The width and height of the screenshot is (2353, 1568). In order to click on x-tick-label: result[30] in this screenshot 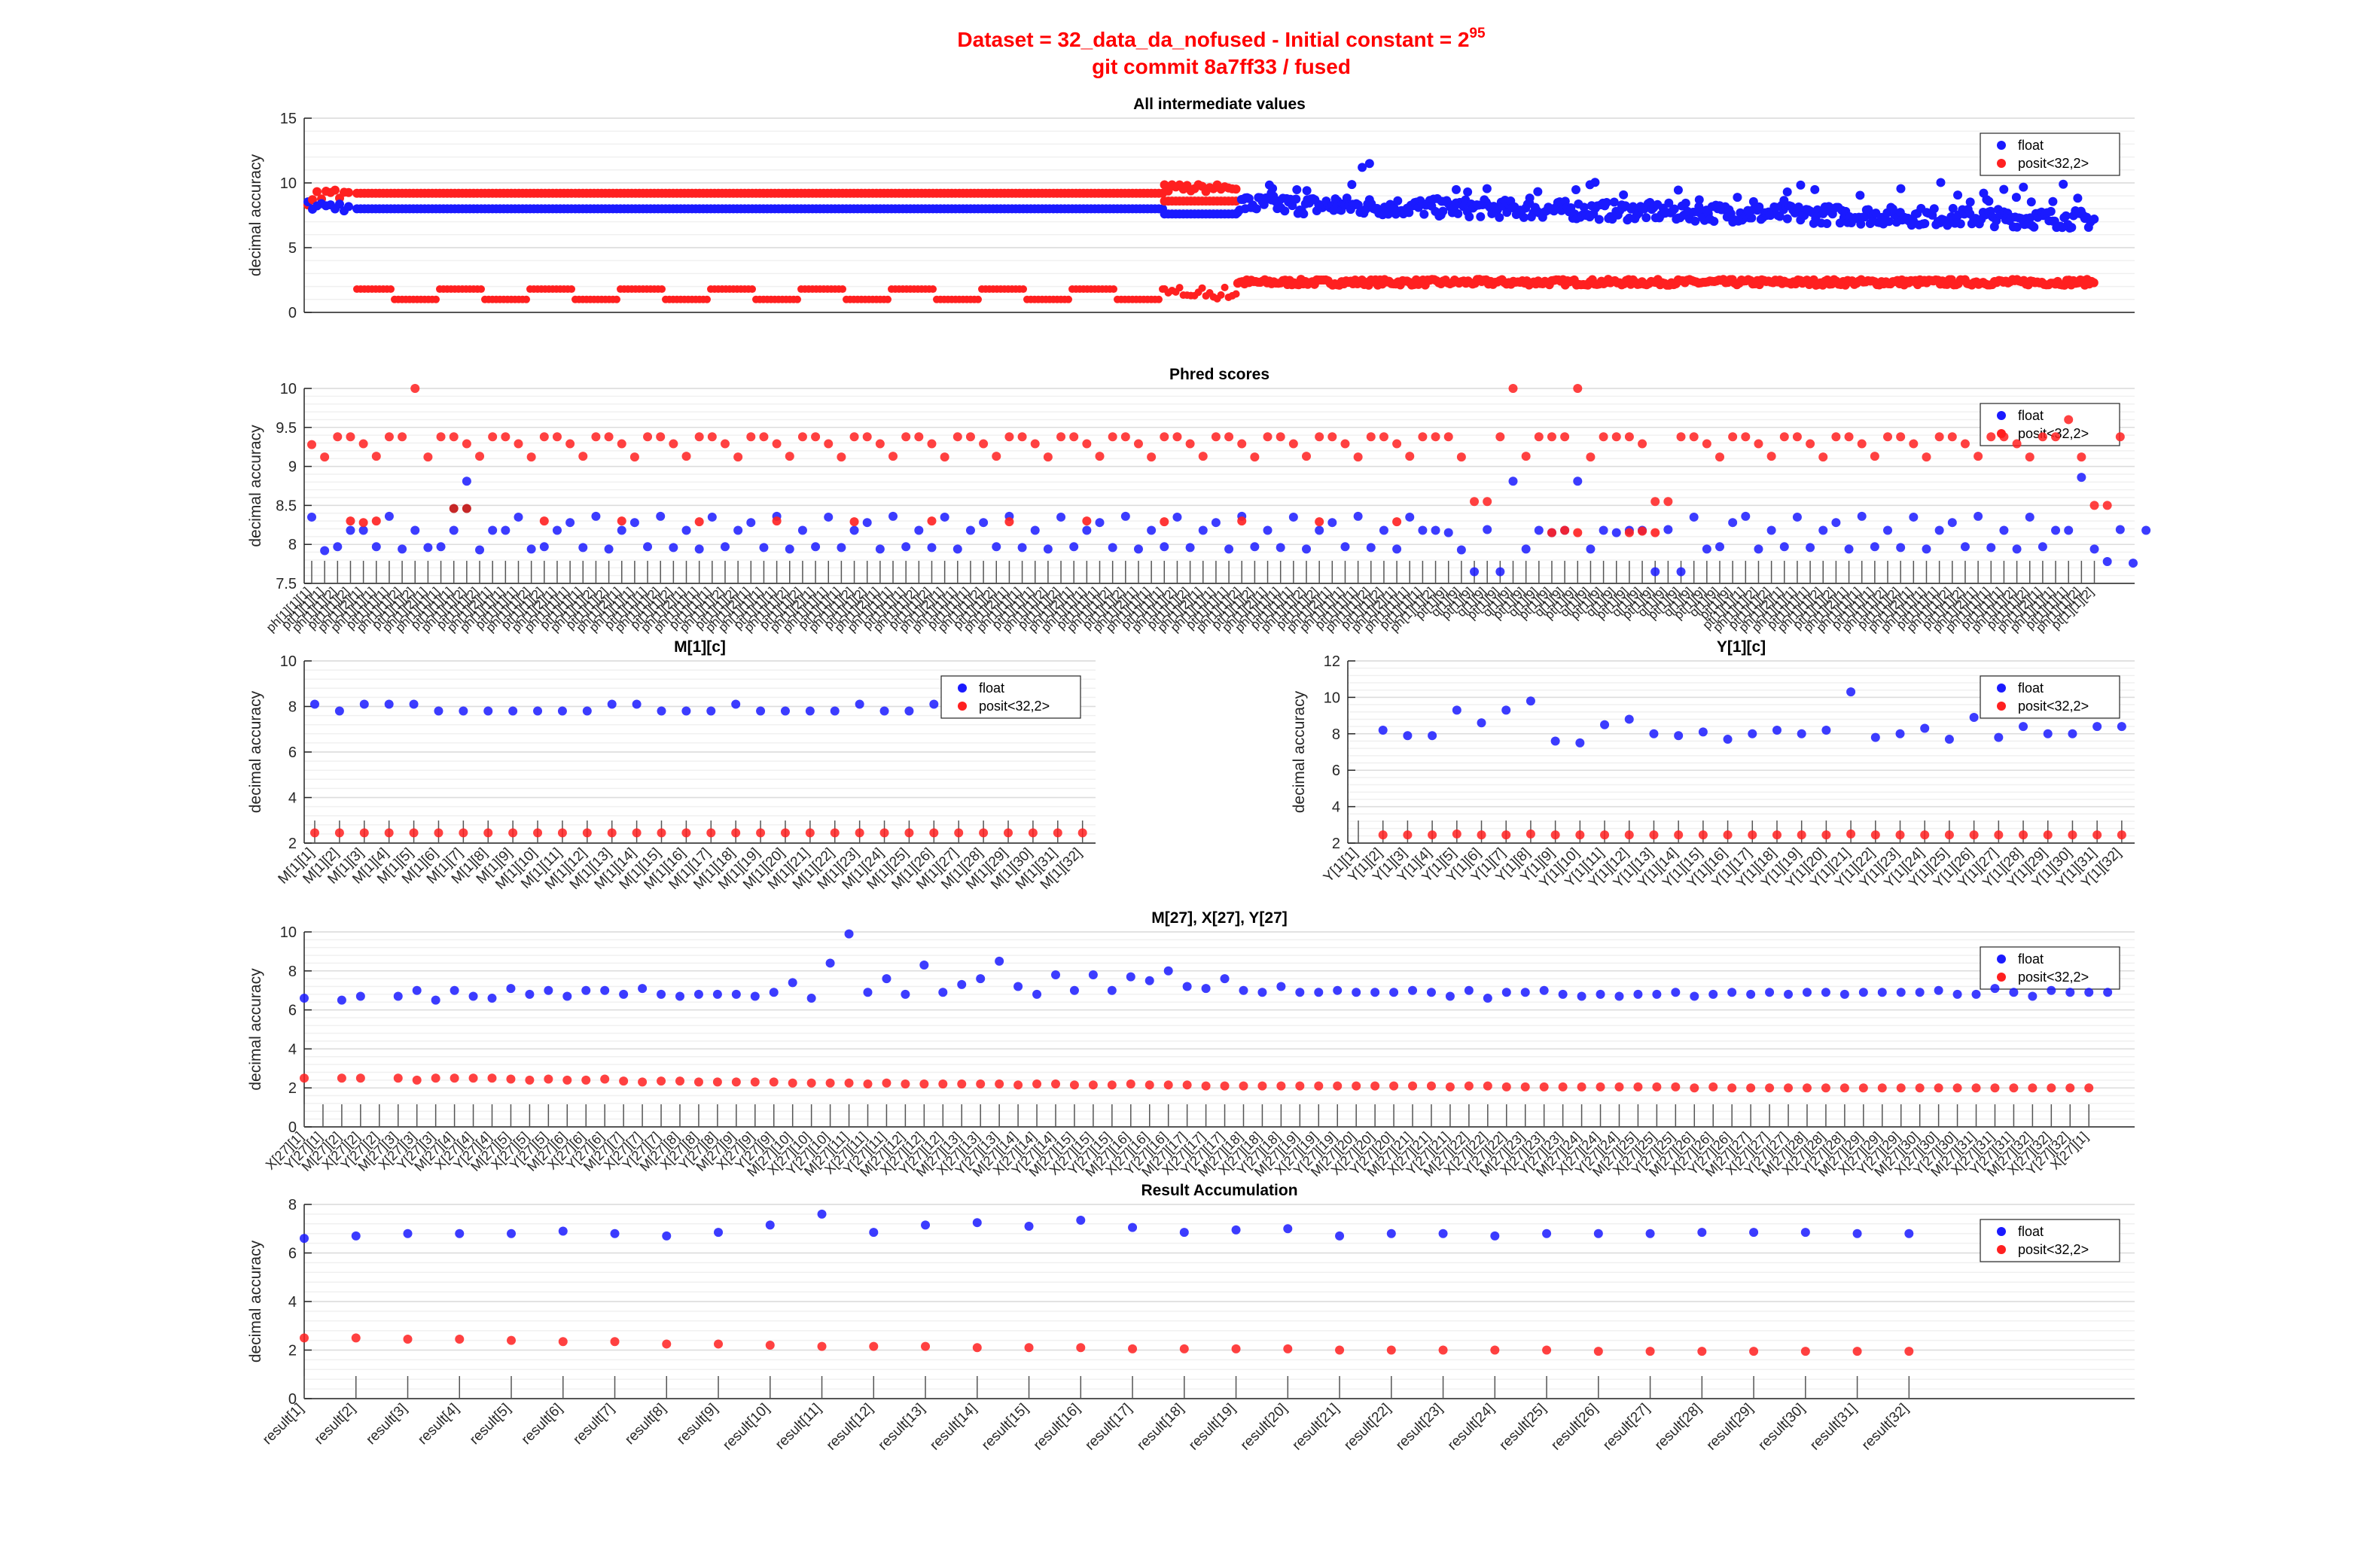, I will do `click(1781, 1427)`.